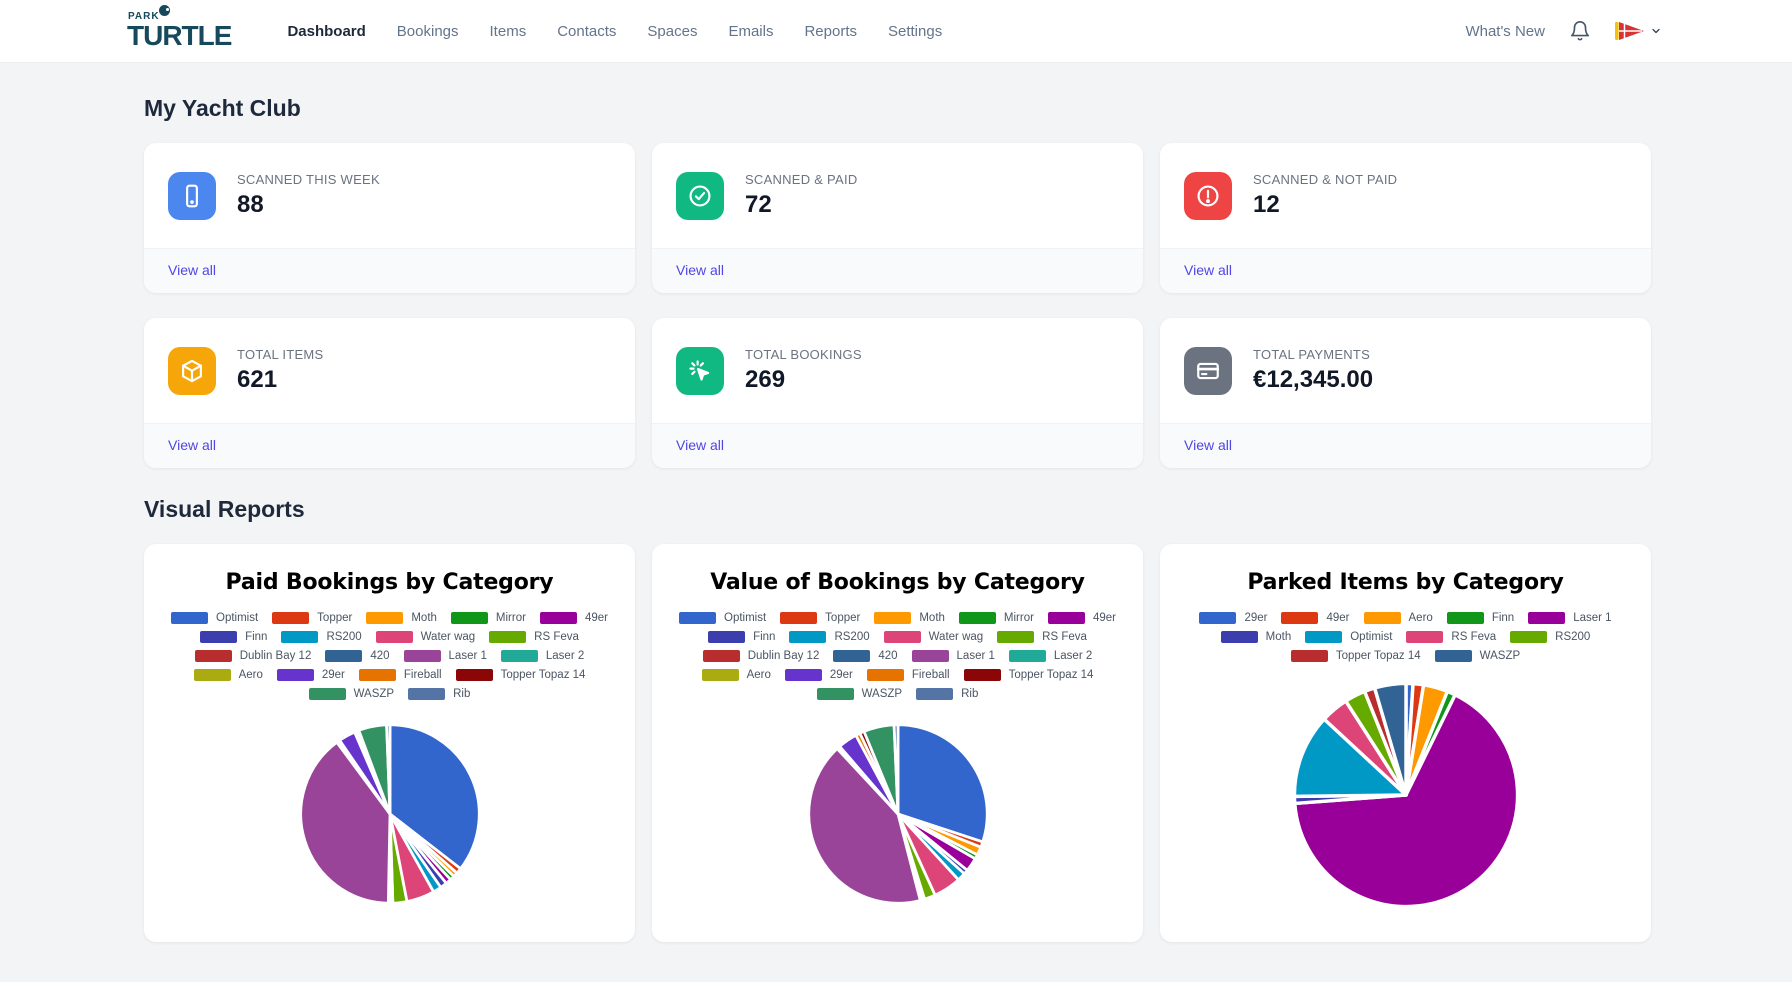 The image size is (1792, 982). What do you see at coordinates (1580, 31) in the screenshot?
I see `bell-icon` at bounding box center [1580, 31].